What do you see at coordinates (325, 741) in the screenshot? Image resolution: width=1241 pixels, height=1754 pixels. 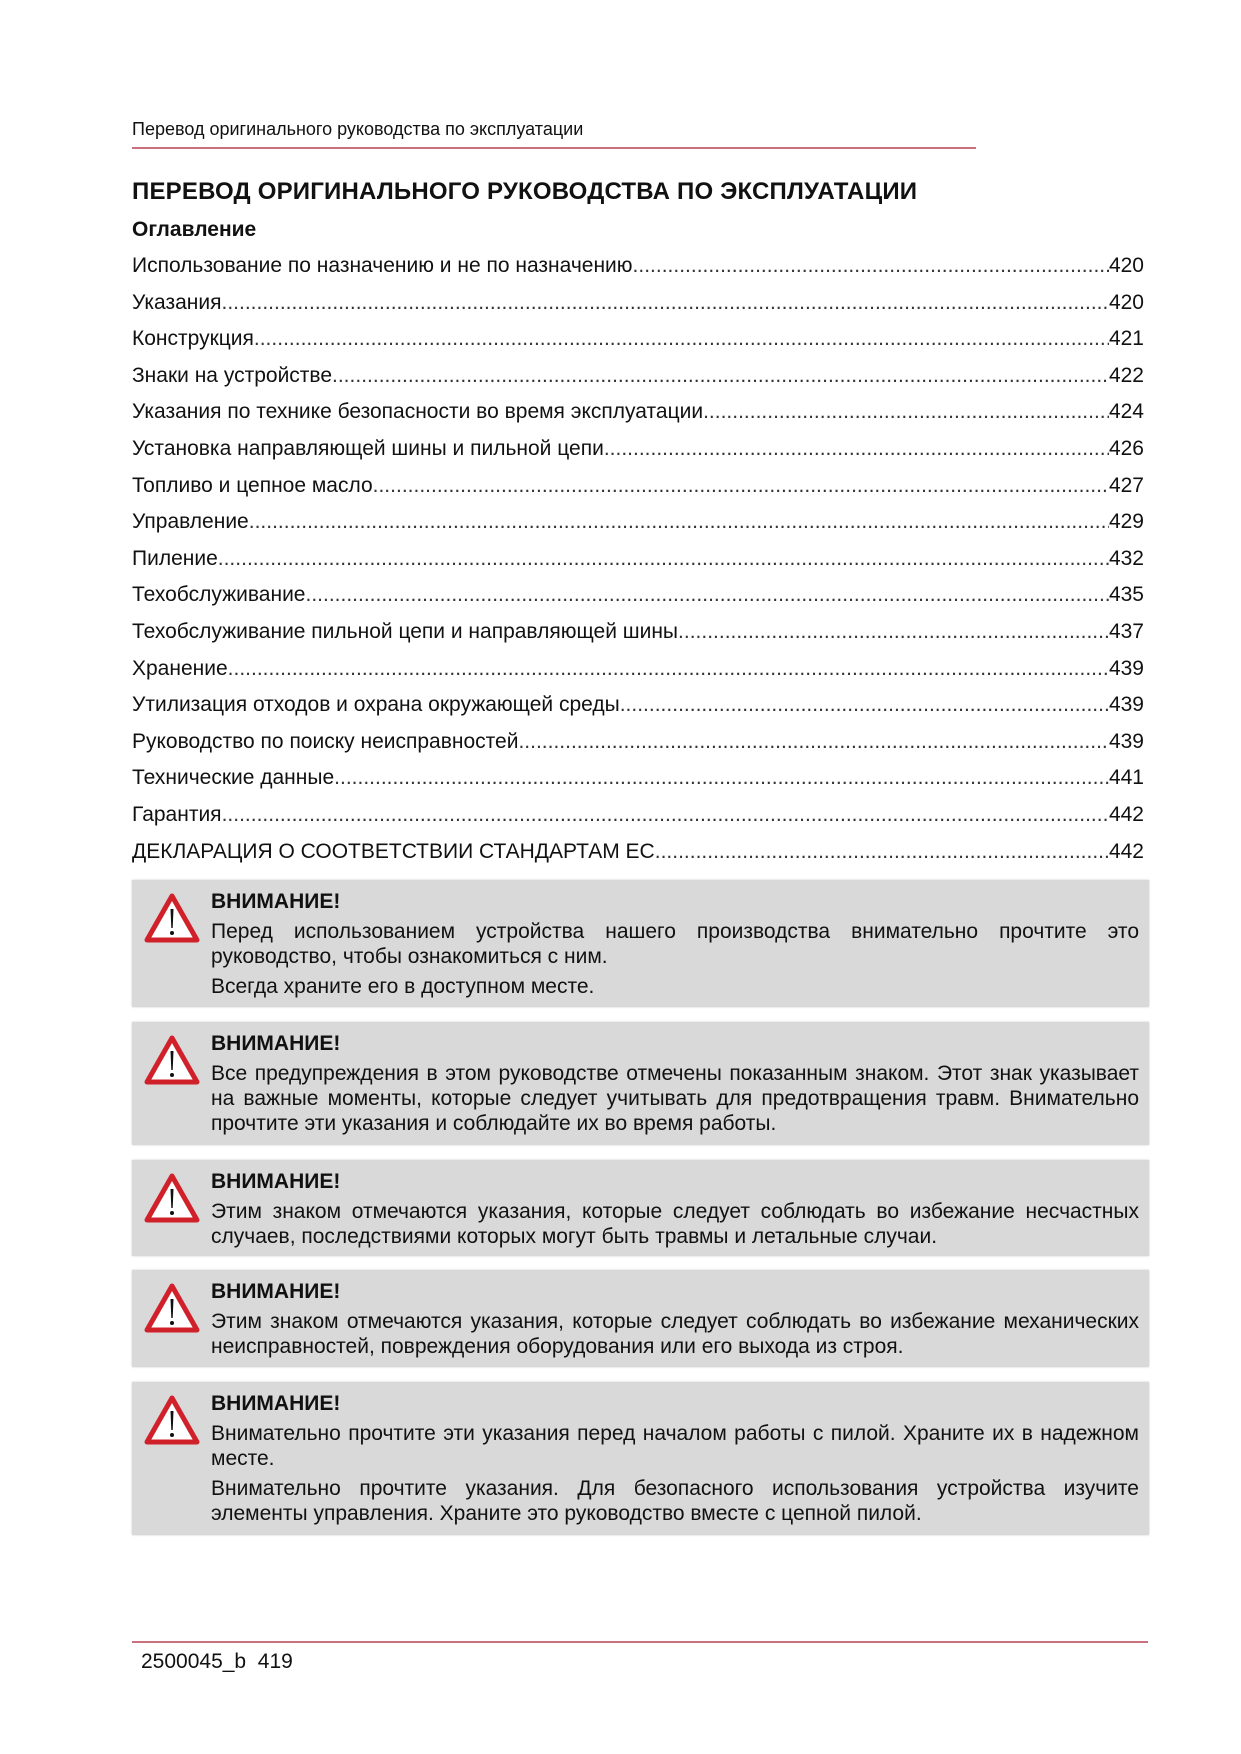 I see `toc-entry-label: Руководство по поиску неисправностей` at bounding box center [325, 741].